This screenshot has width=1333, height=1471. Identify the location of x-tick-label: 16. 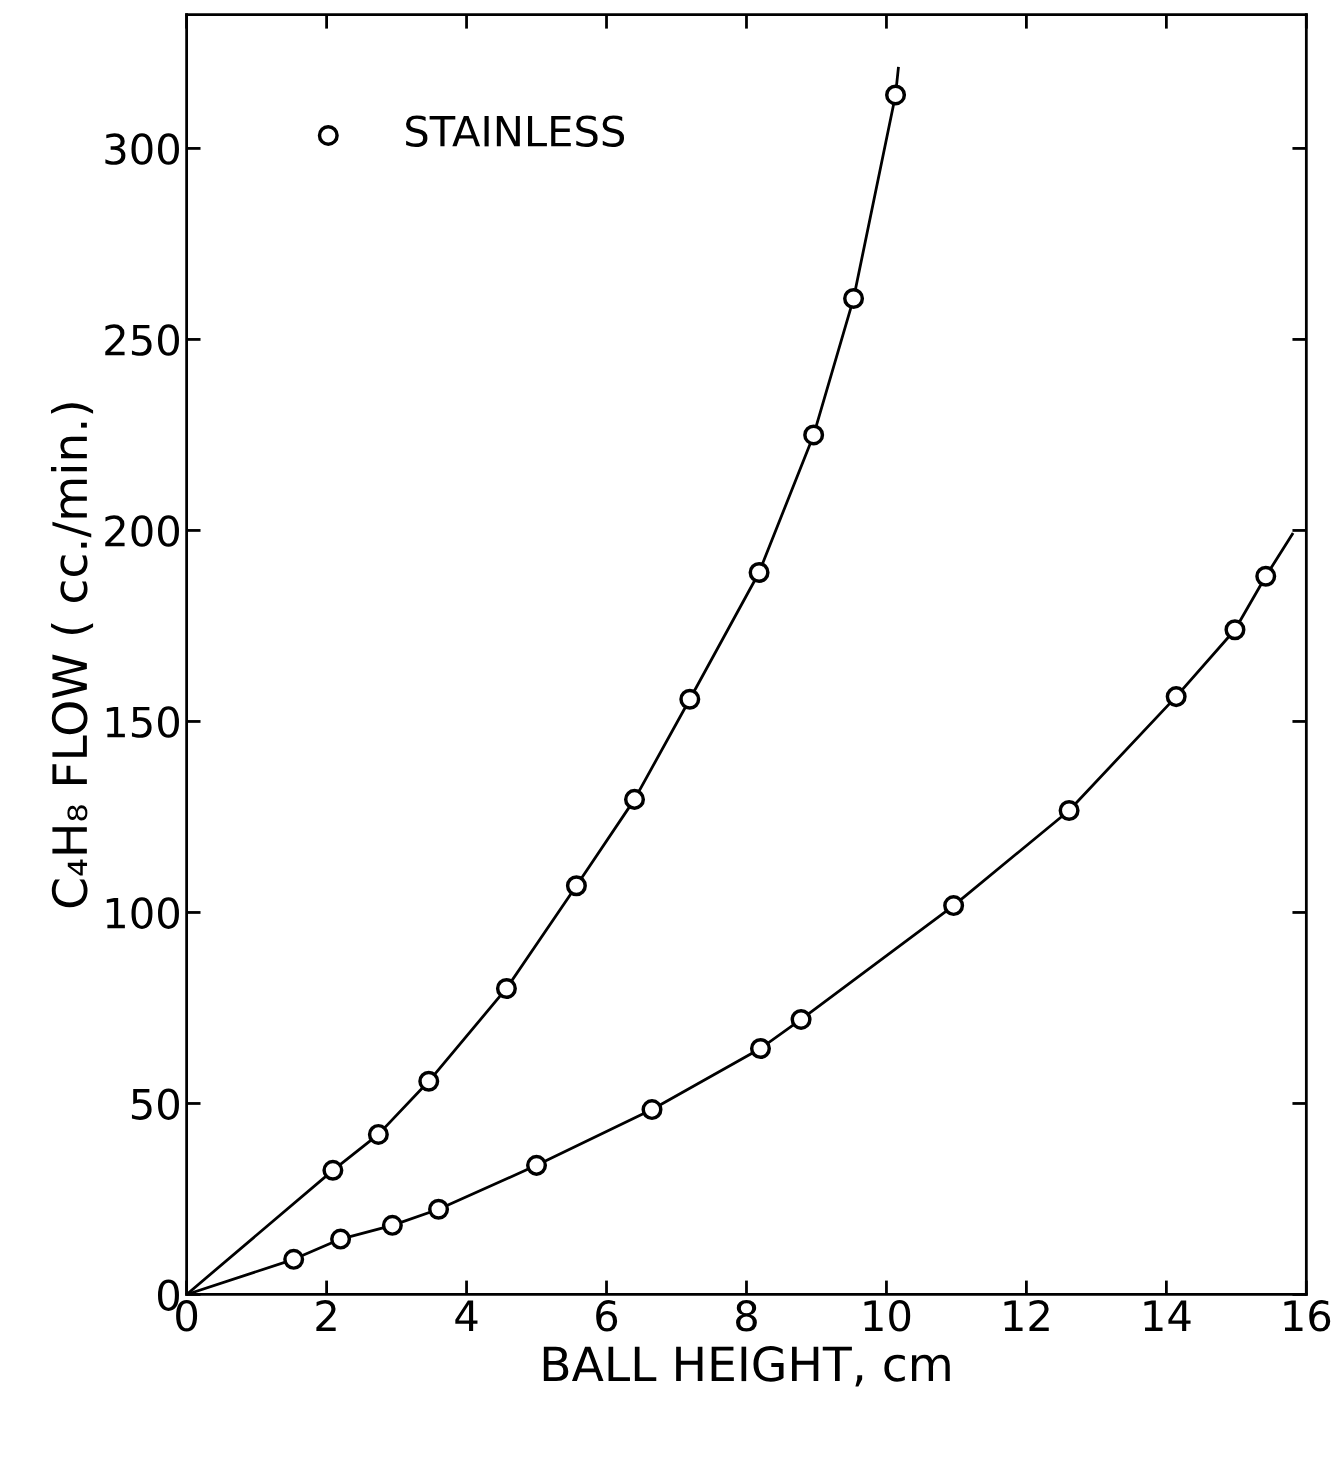
(1307, 1316).